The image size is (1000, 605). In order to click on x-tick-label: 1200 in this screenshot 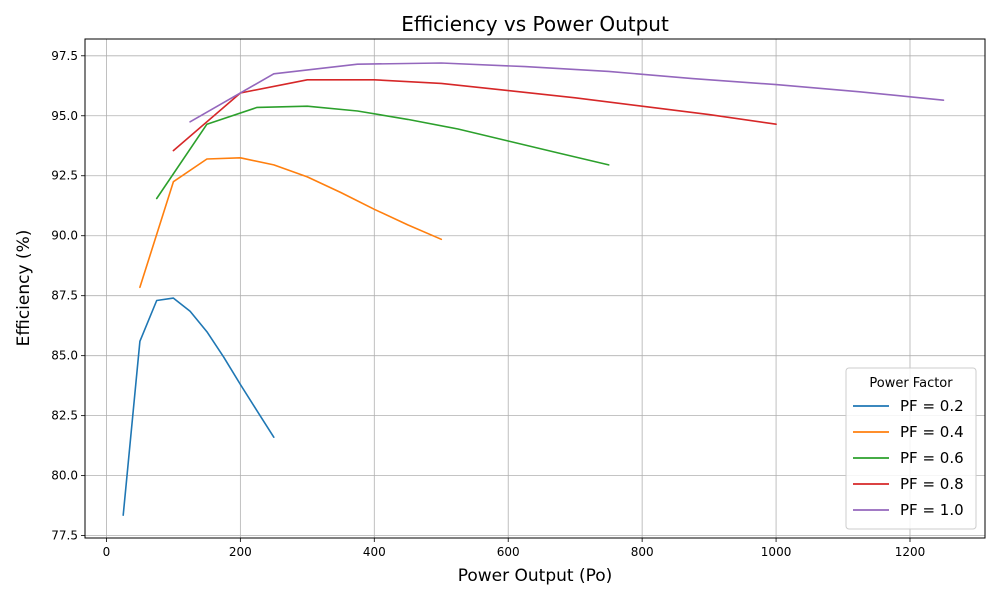, I will do `click(910, 552)`.